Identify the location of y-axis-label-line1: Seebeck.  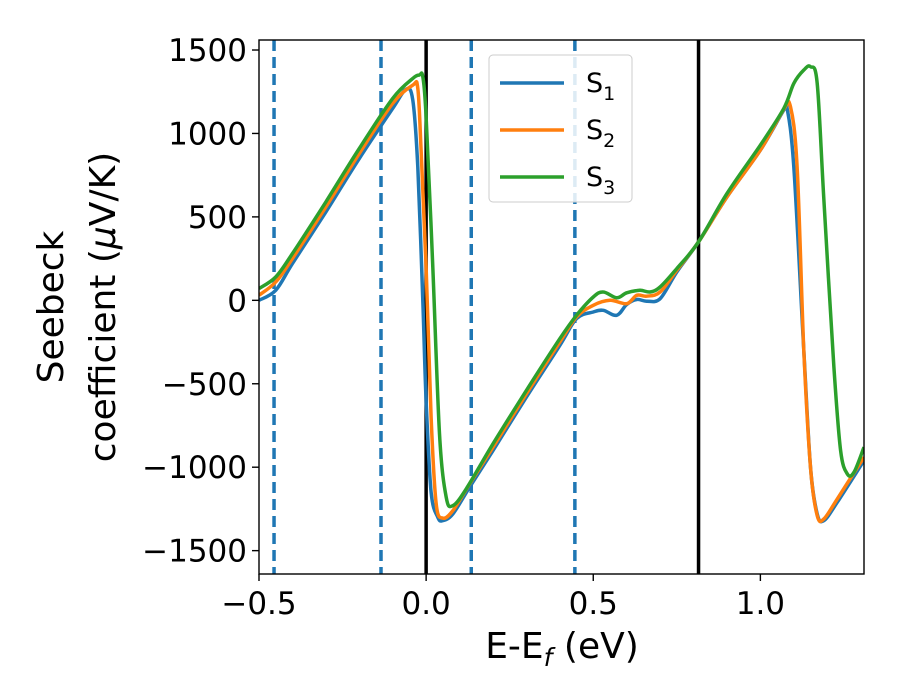
(51, 306).